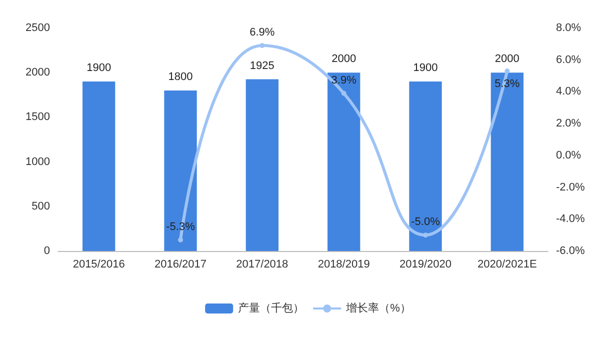  I want to click on y-tick-label: 500, so click(41, 206).